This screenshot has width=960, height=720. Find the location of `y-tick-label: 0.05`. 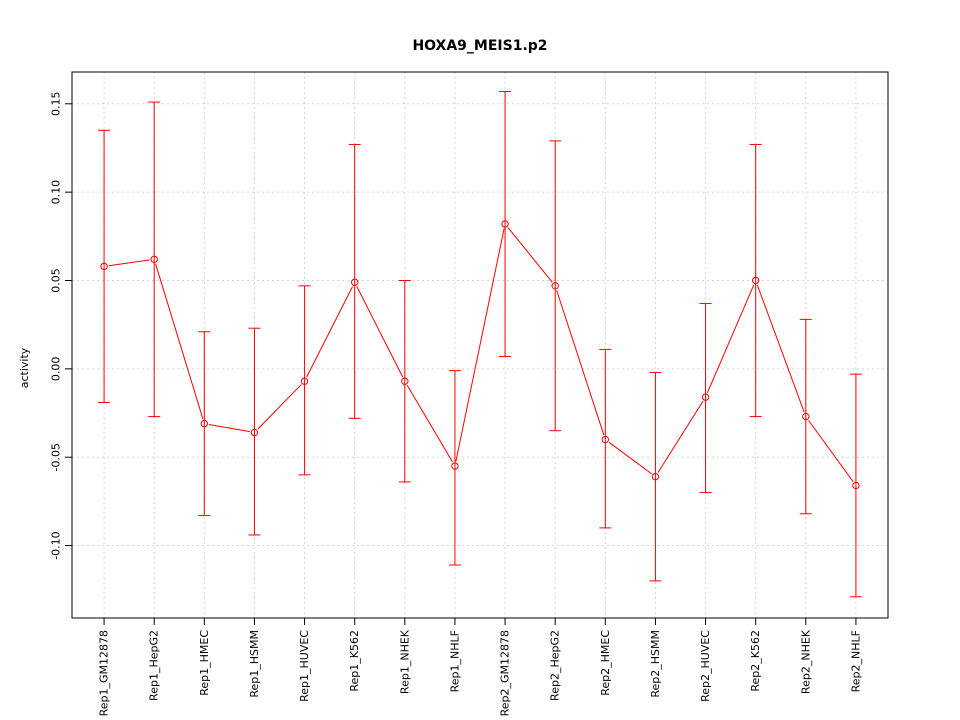

y-tick-label: 0.05 is located at coordinates (56, 280).